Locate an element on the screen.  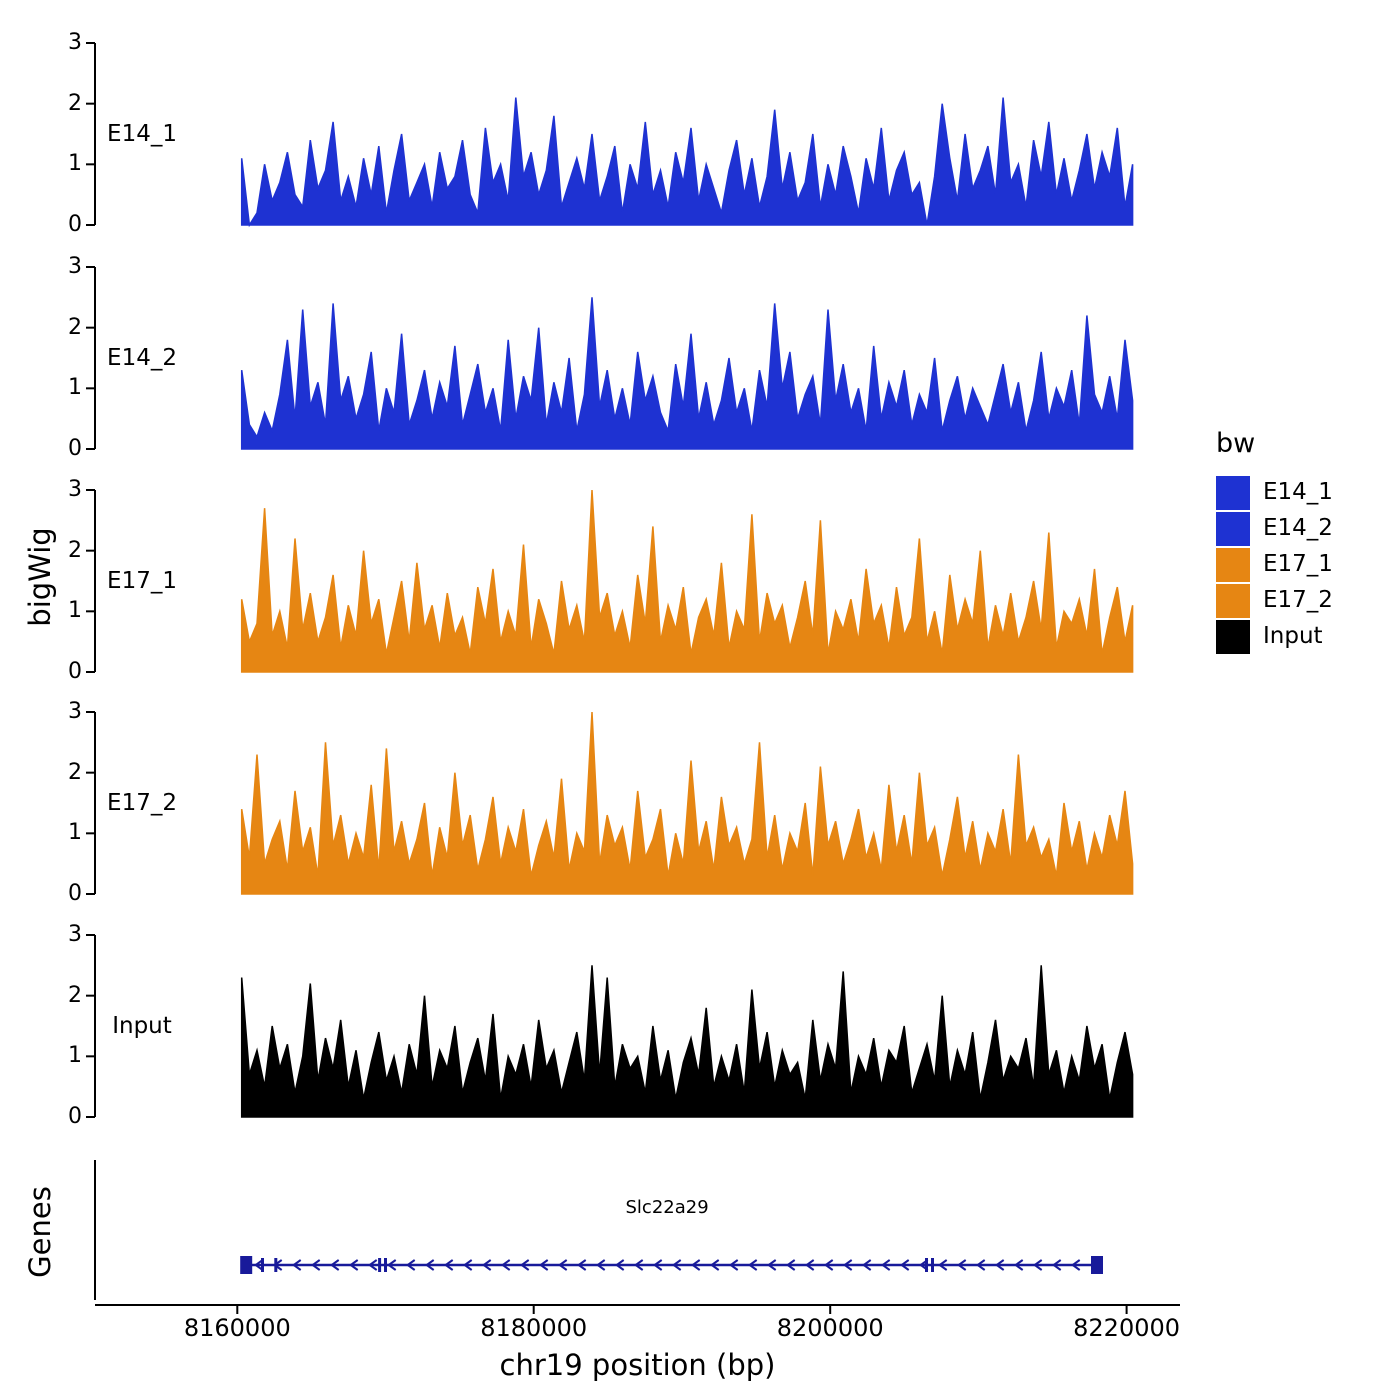
track-label-e17-1: E17_1 is located at coordinates (142, 581).